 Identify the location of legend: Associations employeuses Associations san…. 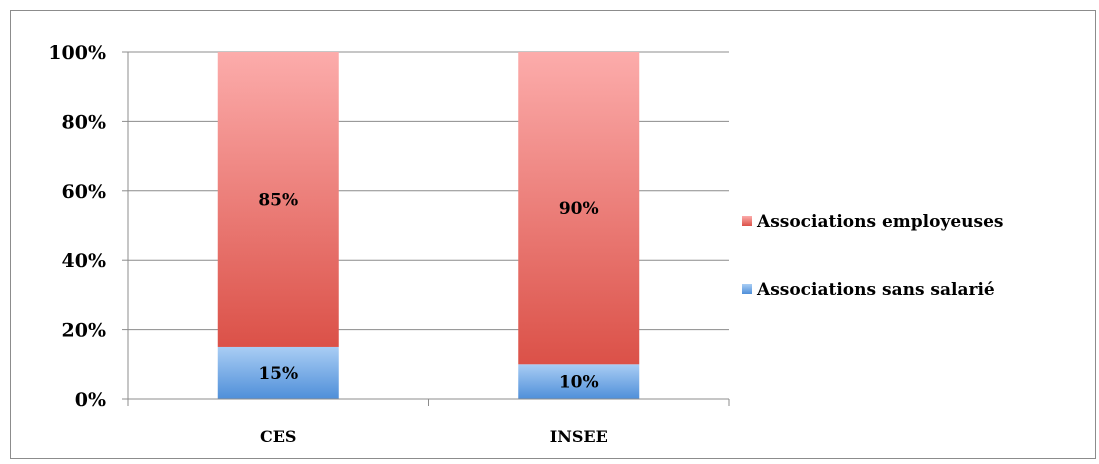
(873, 256).